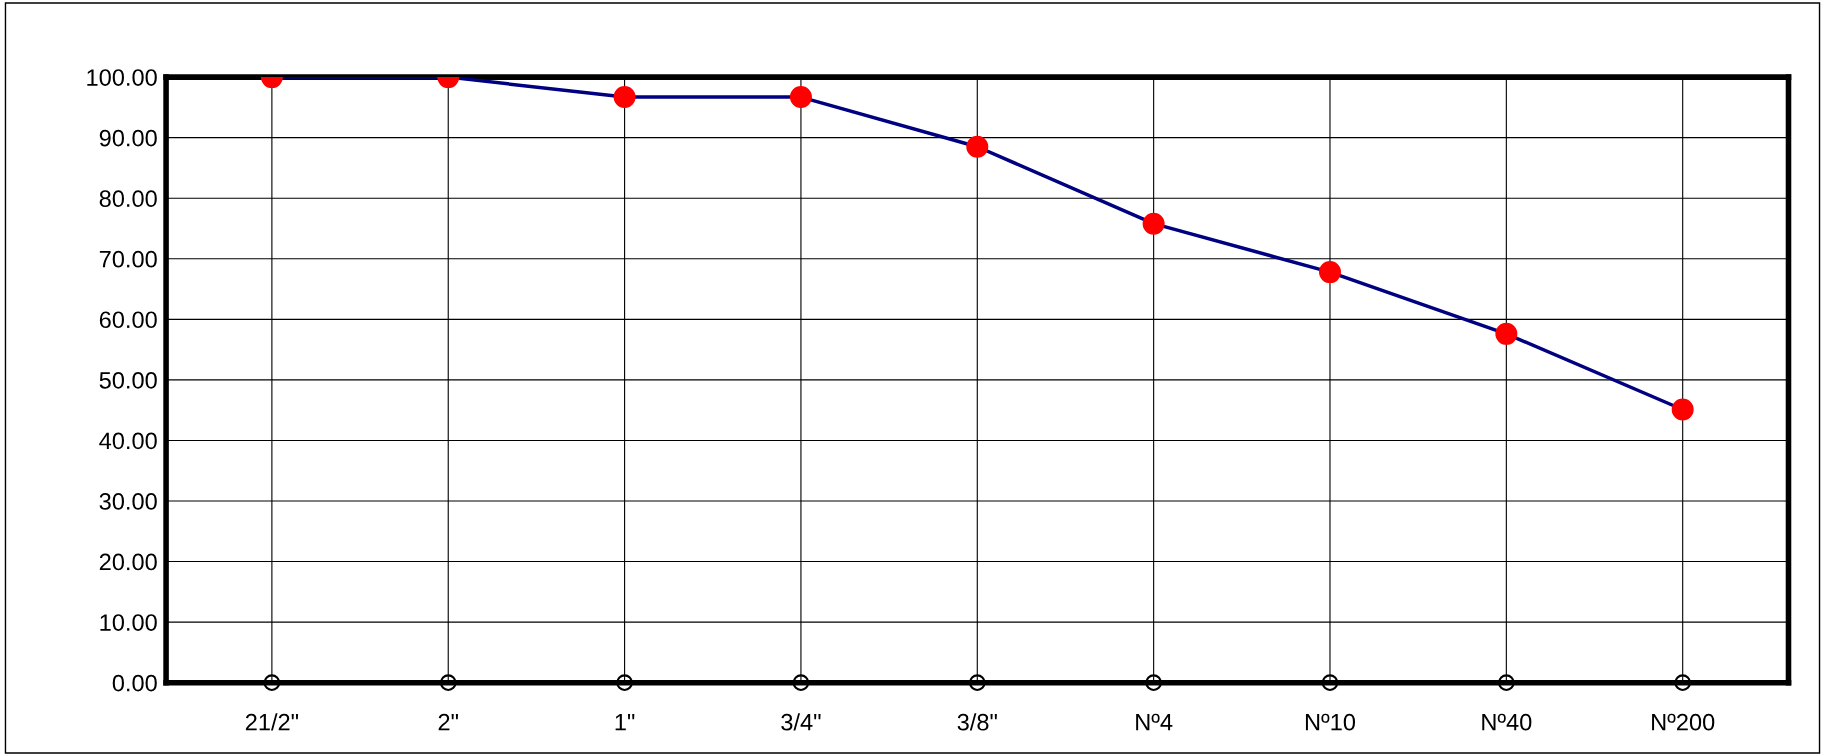 The height and width of the screenshot is (756, 1825). What do you see at coordinates (134, 683) in the screenshot?
I see `y-tick-label: 0.00` at bounding box center [134, 683].